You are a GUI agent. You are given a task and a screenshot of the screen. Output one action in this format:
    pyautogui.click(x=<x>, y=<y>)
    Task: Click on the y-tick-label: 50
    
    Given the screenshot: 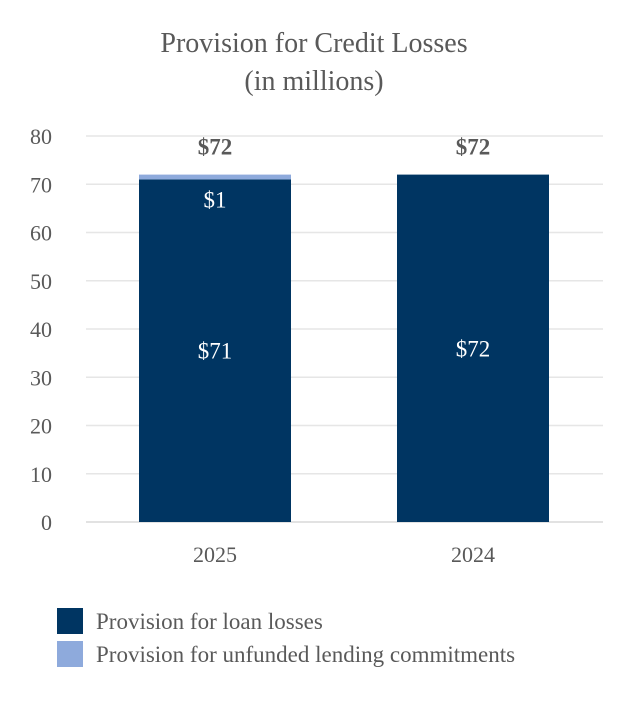 What is the action you would take?
    pyautogui.click(x=41, y=281)
    